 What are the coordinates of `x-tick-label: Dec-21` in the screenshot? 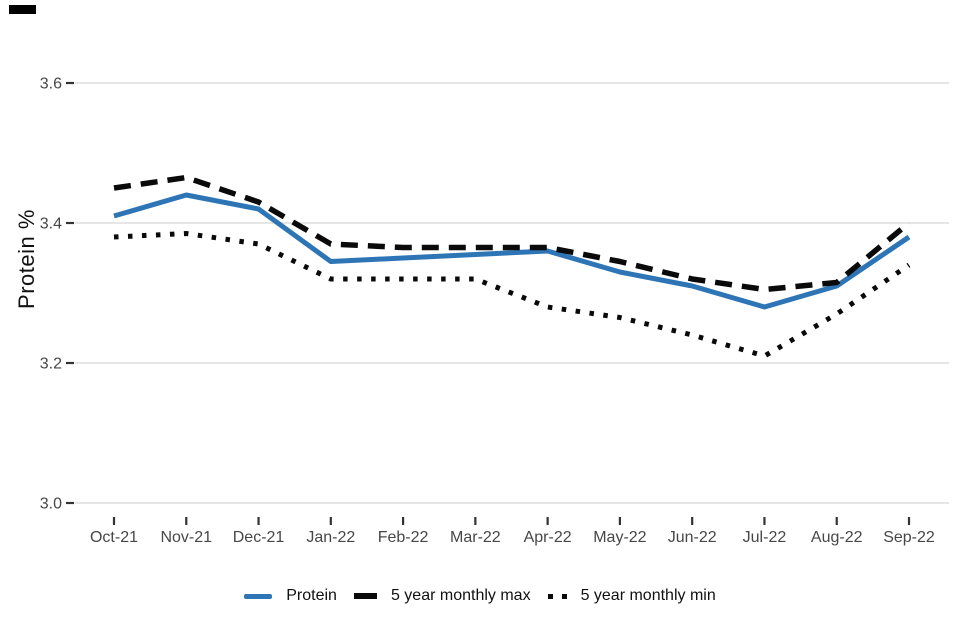 It's located at (259, 537).